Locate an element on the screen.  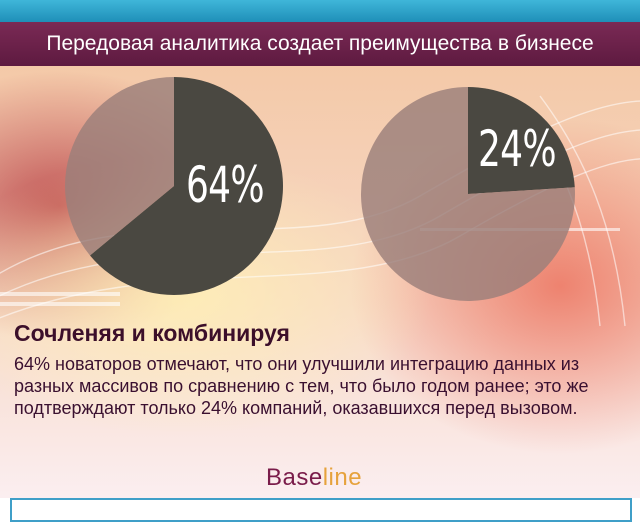
top-stripe is located at coordinates (320, 11).